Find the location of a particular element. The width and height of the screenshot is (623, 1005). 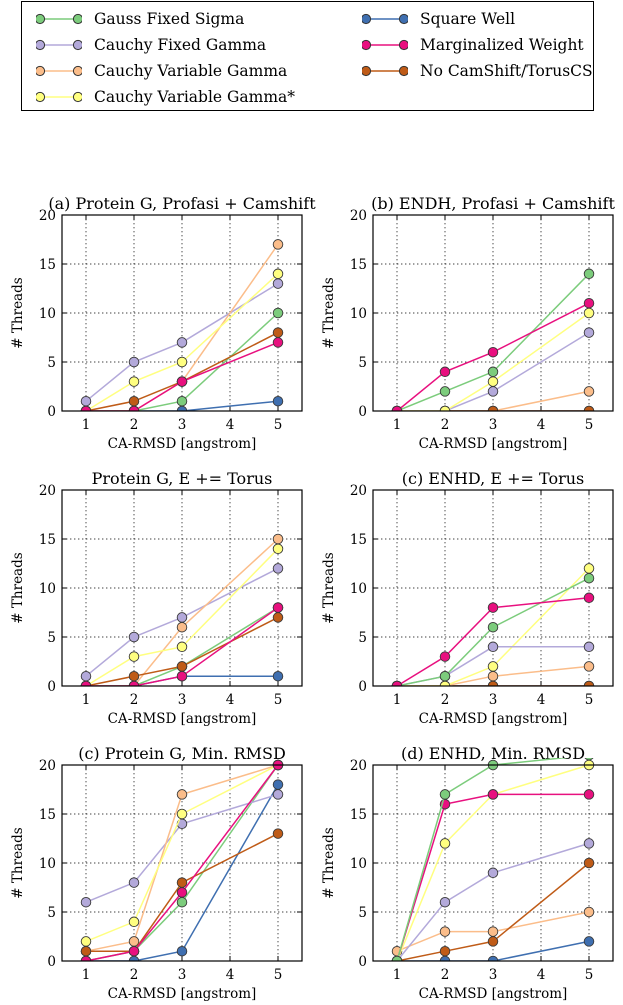

chart-title: (a) Protein G, Profasi + Camshift is located at coordinates (182, 203).